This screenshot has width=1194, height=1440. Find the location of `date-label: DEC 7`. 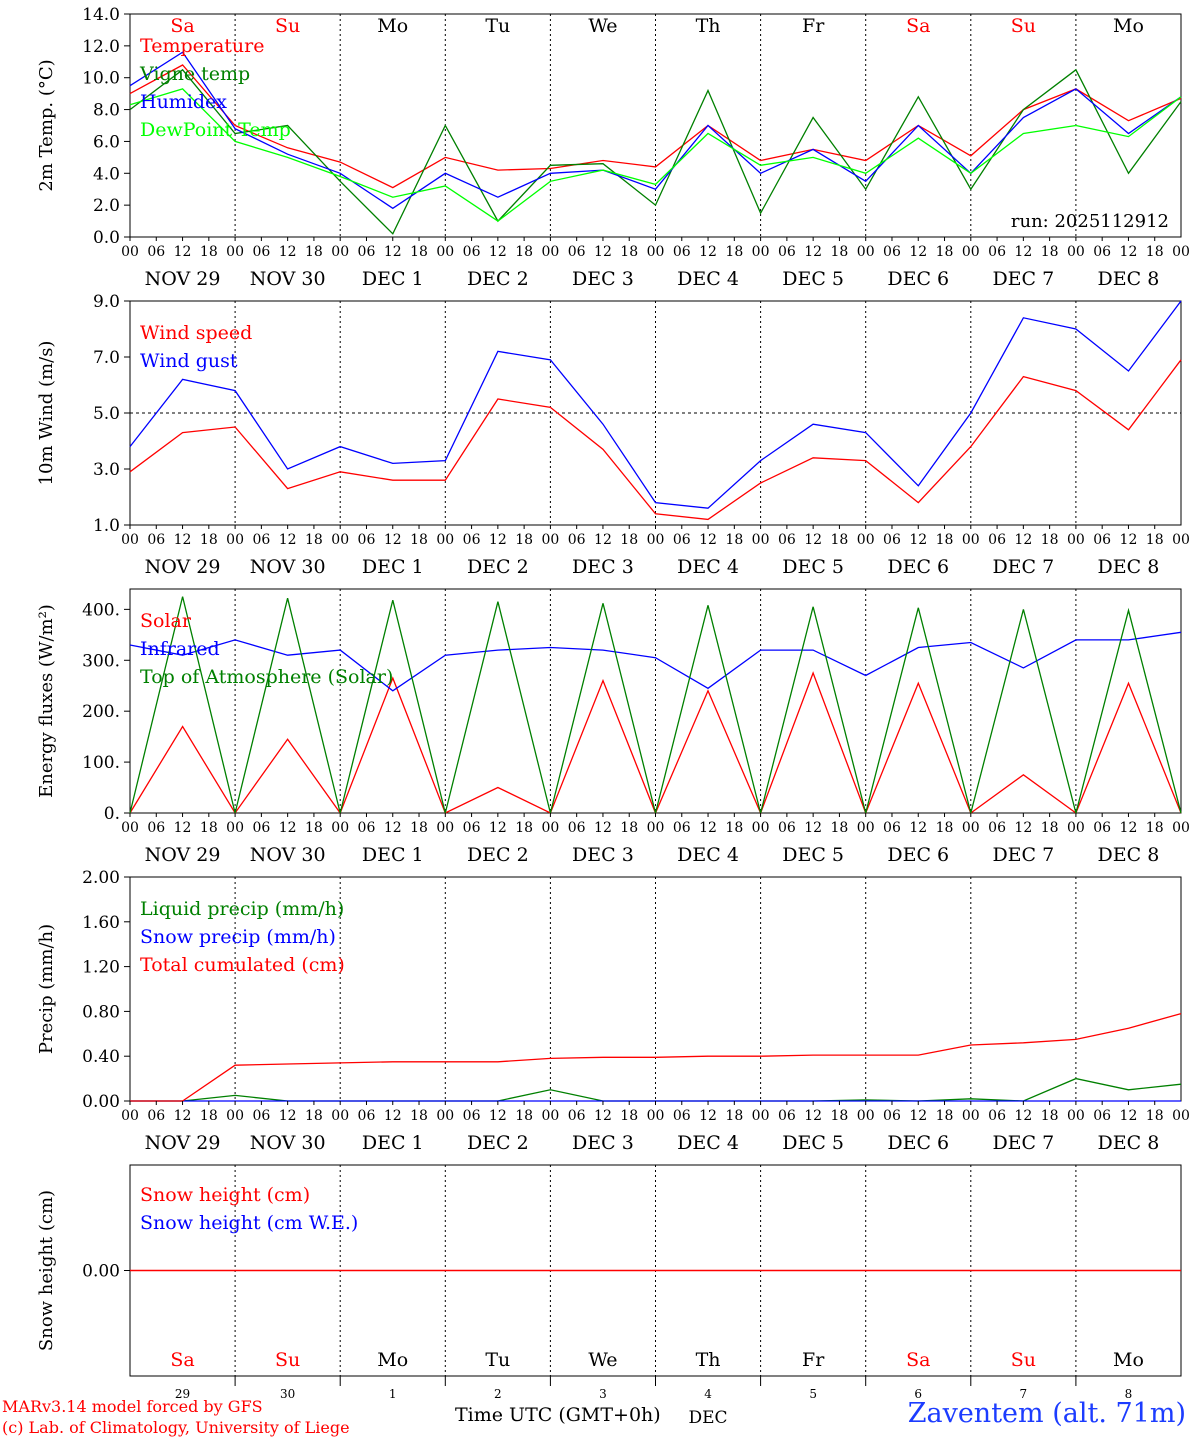

date-label: DEC 7 is located at coordinates (1023, 279).